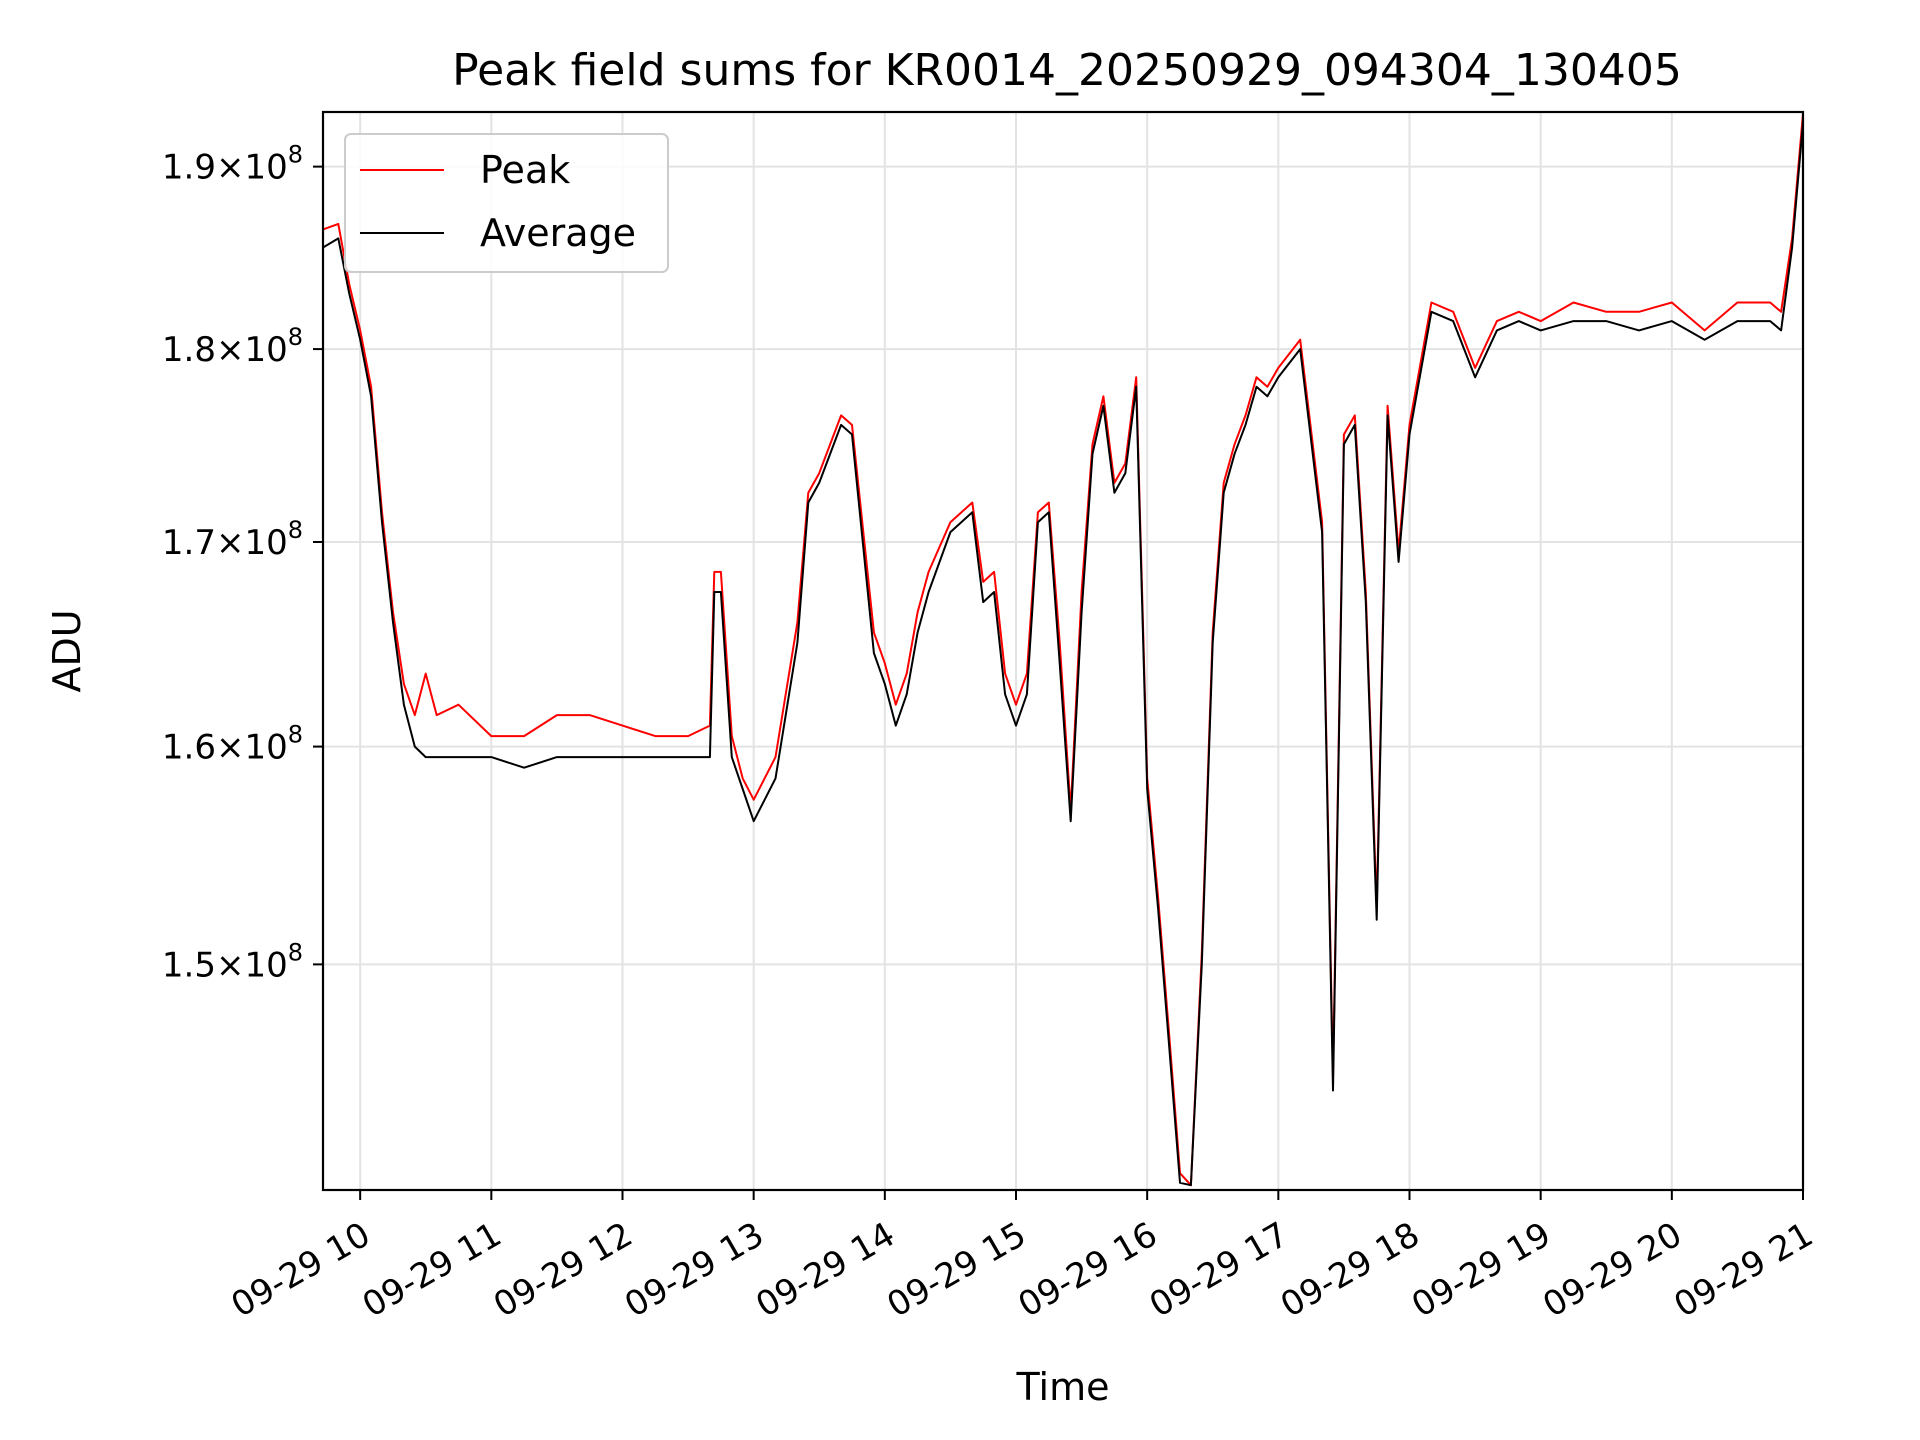  I want to click on x-tick-label: 09-29 11, so click(432, 1270).